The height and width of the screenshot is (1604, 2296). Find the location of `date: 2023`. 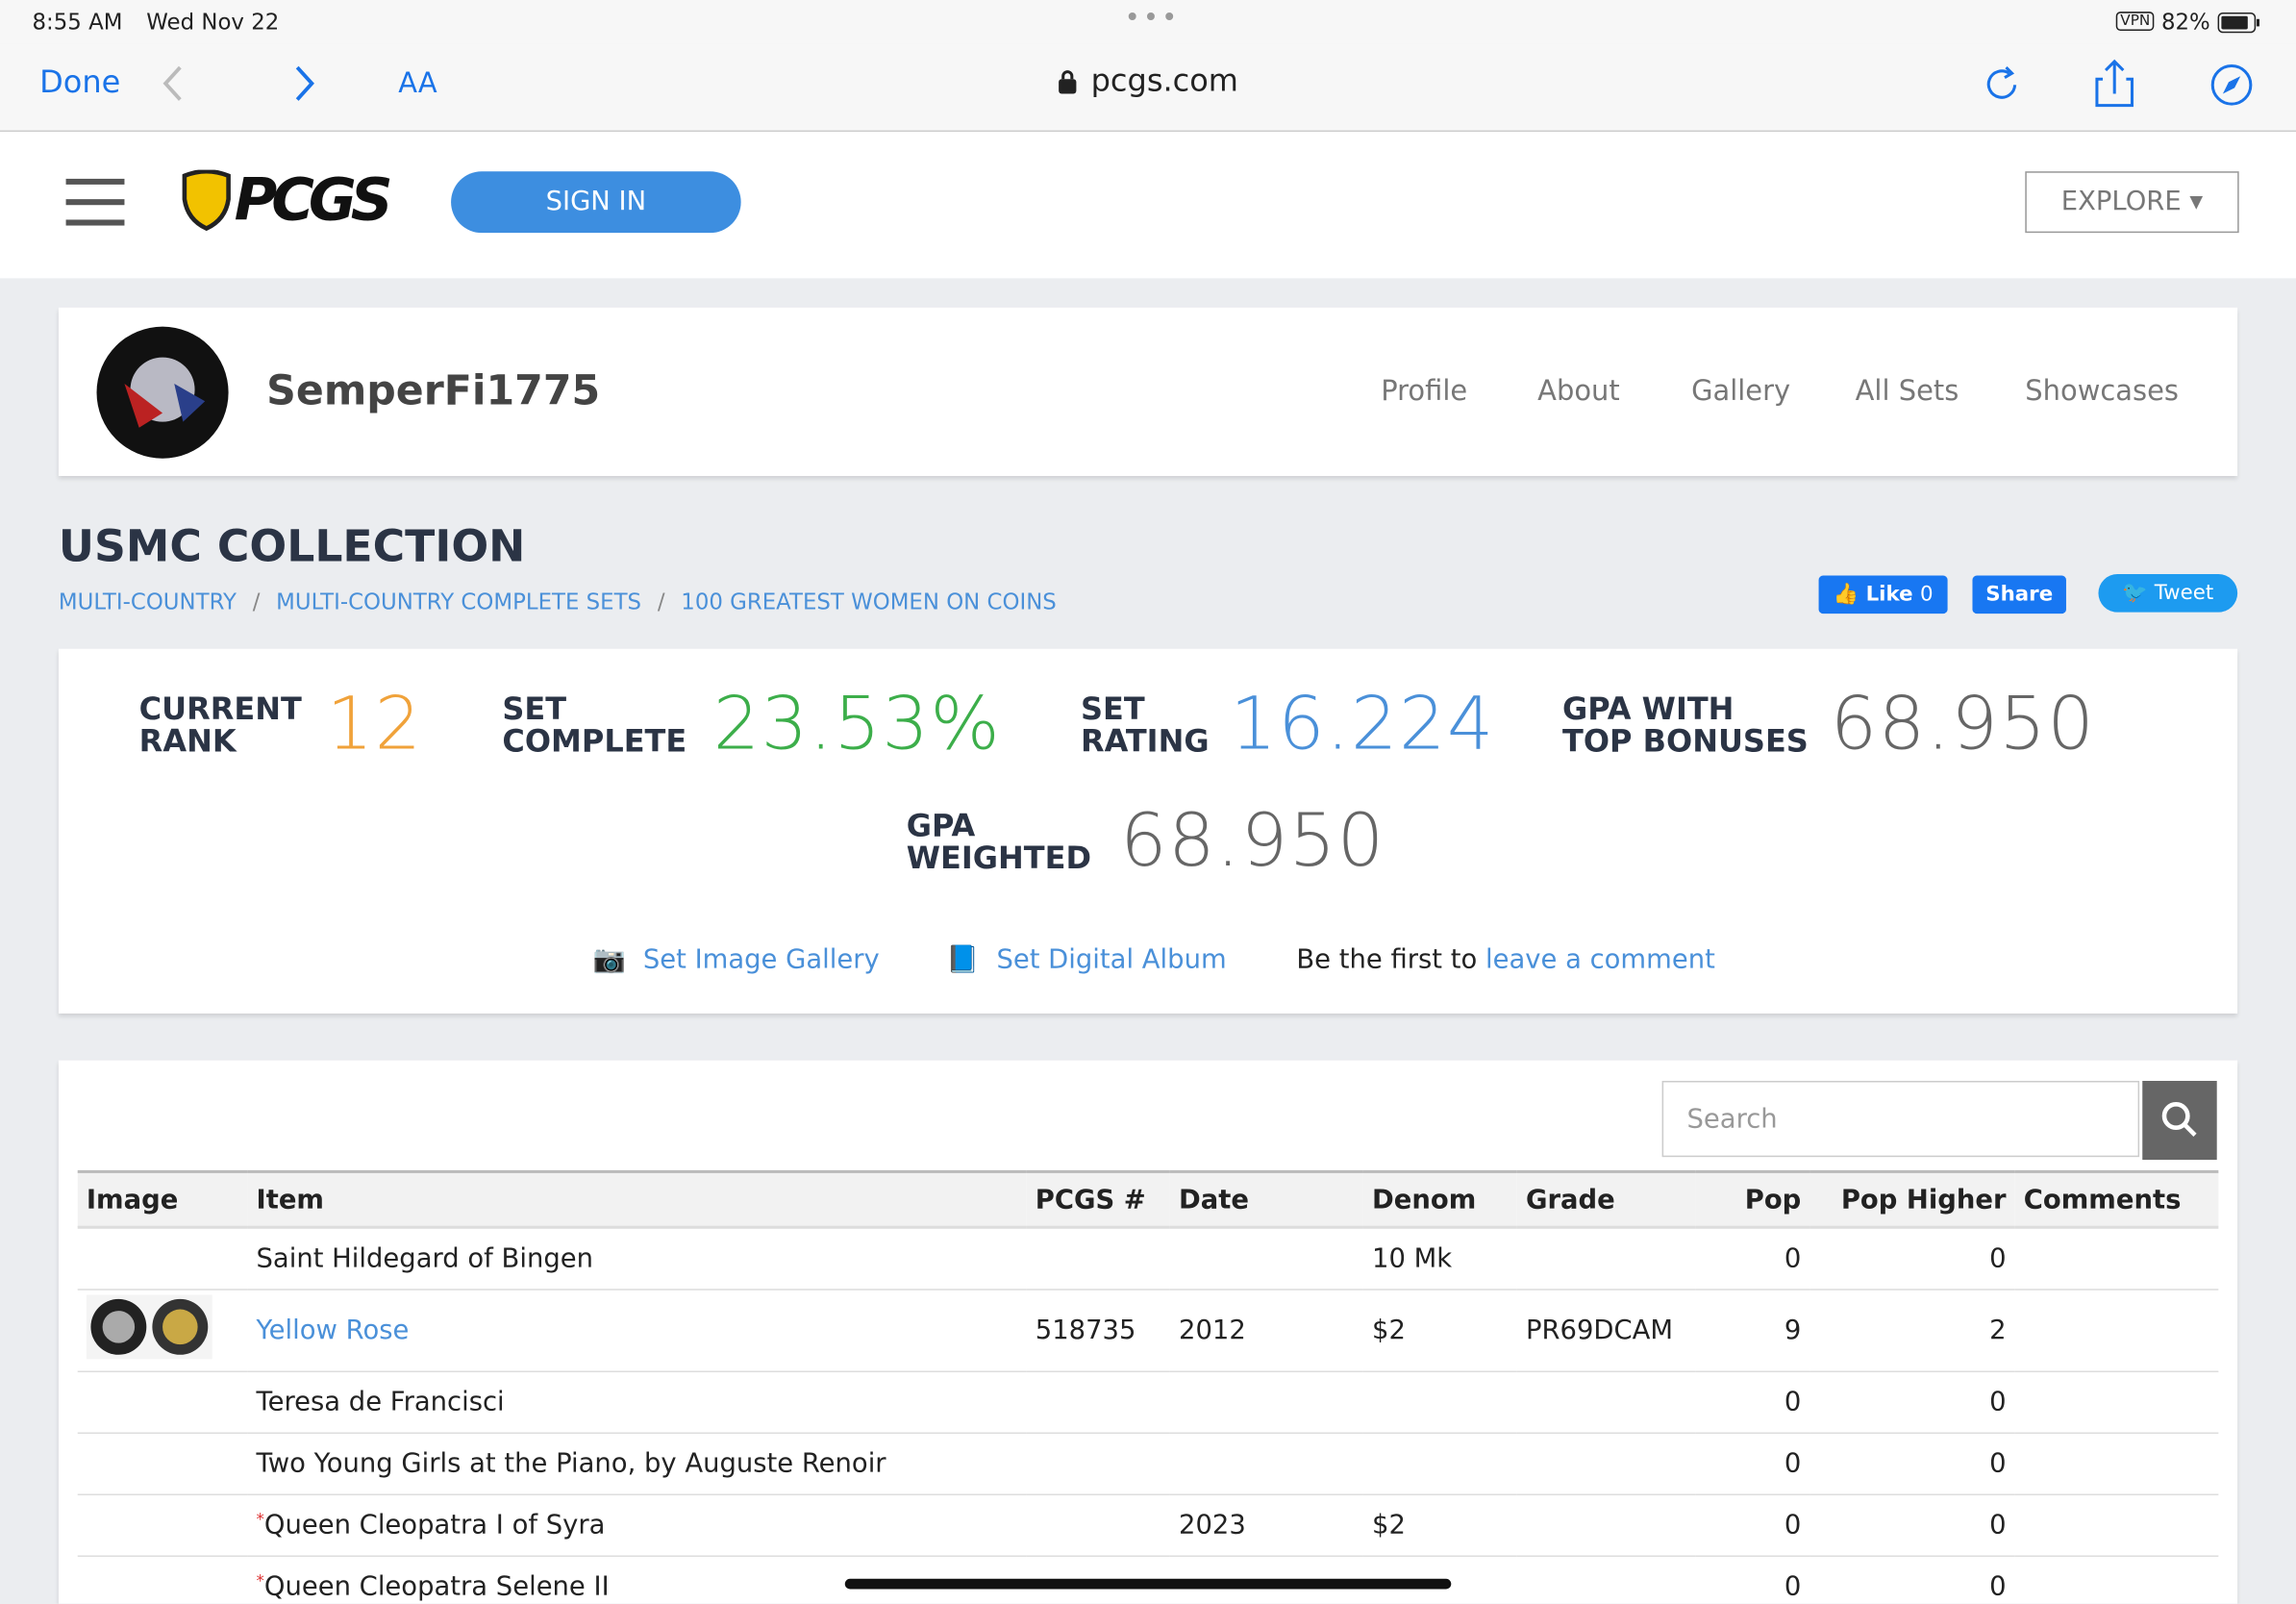

date: 2023 is located at coordinates (1212, 1525).